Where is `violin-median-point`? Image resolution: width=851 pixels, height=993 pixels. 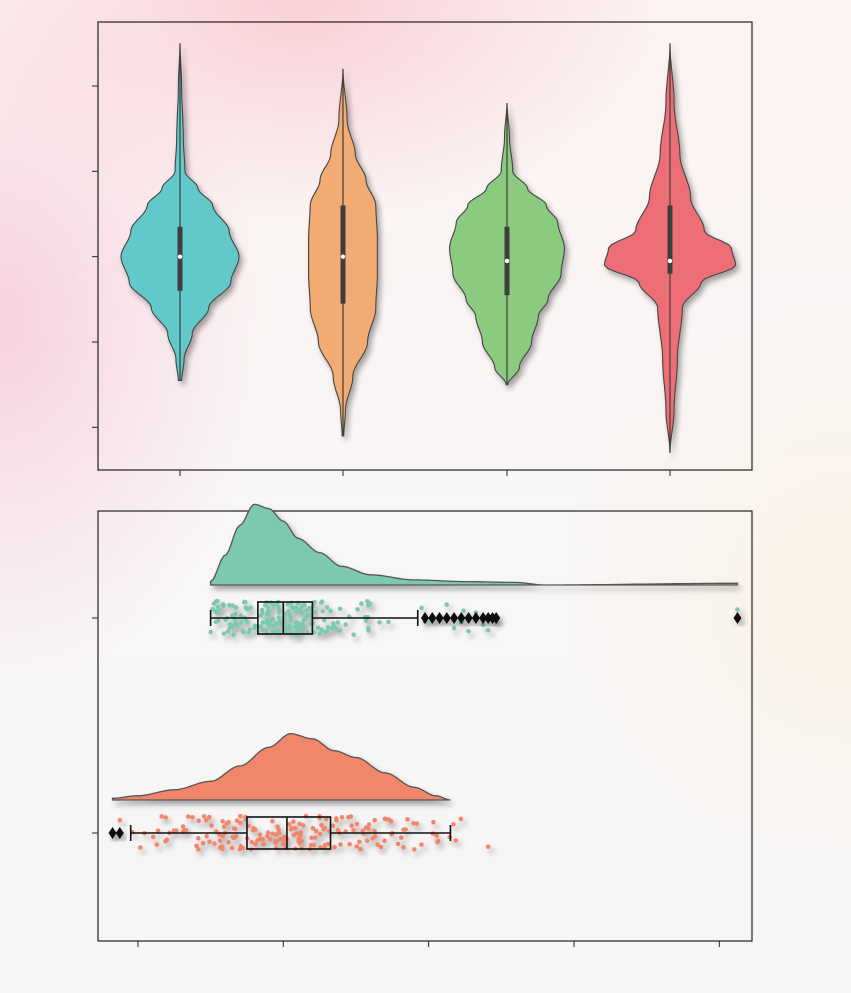 violin-median-point is located at coordinates (343, 256).